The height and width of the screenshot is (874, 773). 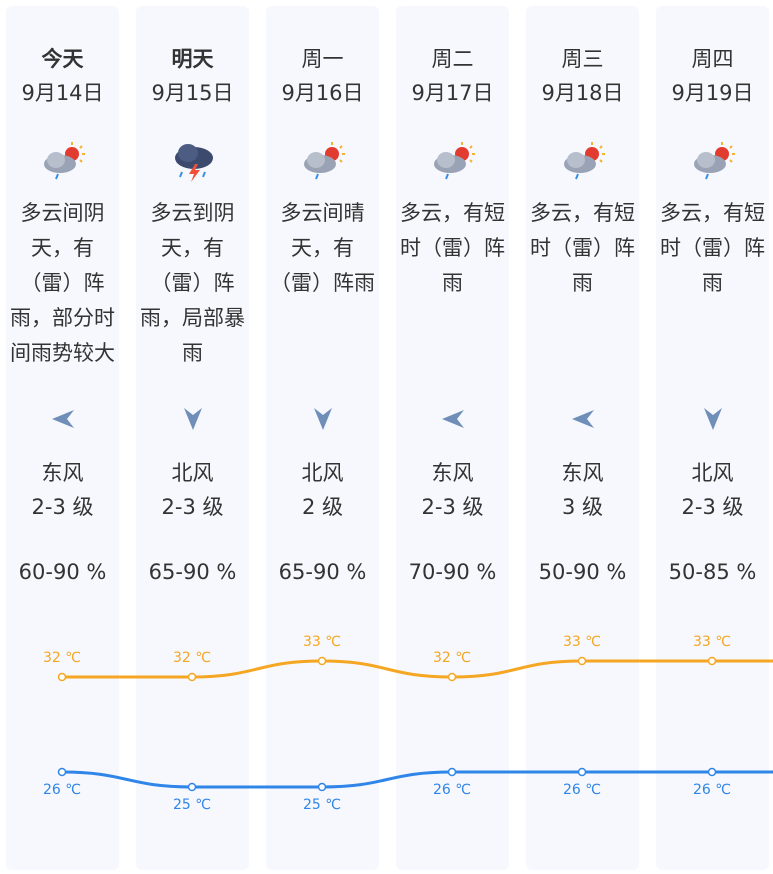 What do you see at coordinates (582, 507) in the screenshot?
I see `wind-level: 3 级` at bounding box center [582, 507].